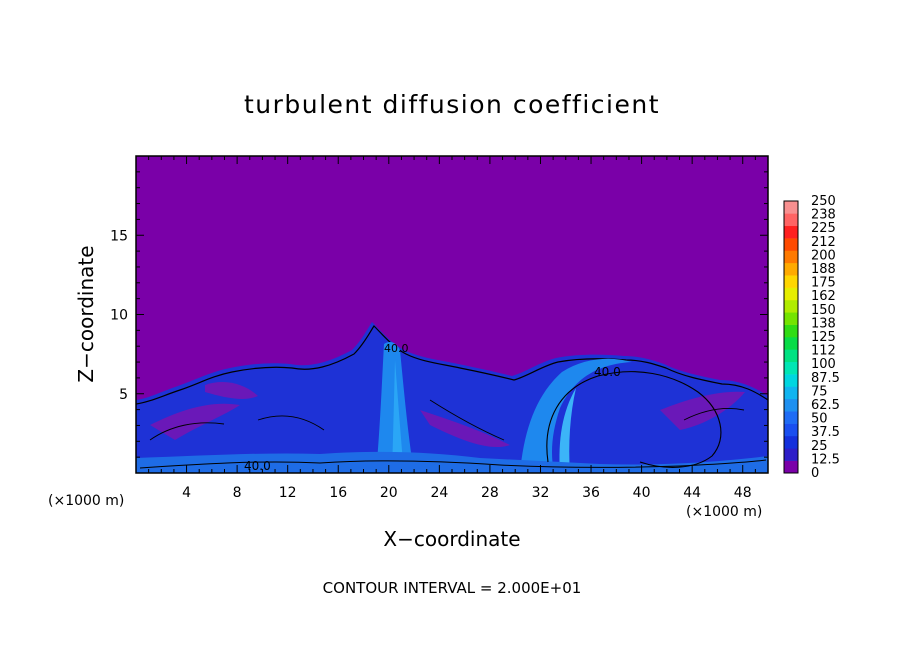 This screenshot has width=904, height=654. I want to click on colorbar-label: 25, so click(819, 446).